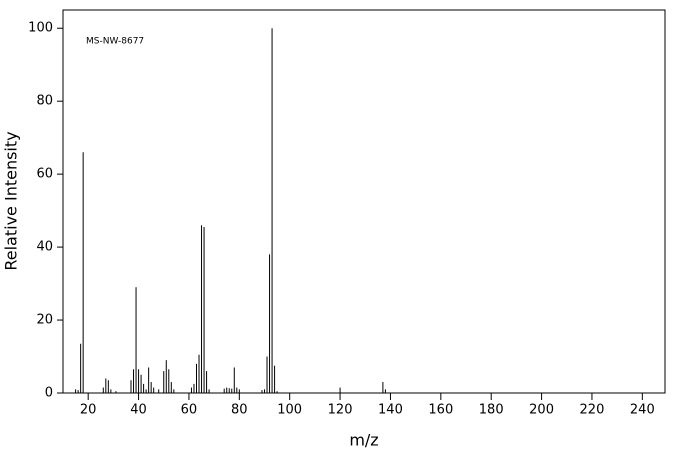  What do you see at coordinates (363, 440) in the screenshot?
I see `x-axis-label: m/z` at bounding box center [363, 440].